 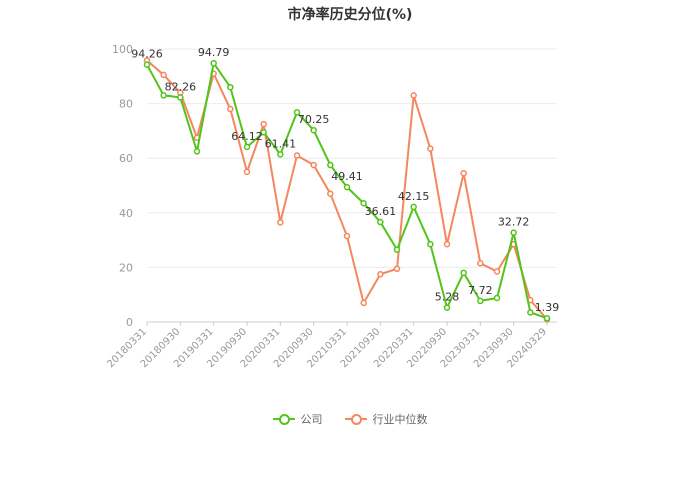 What do you see at coordinates (355, 419) in the screenshot?
I see `legend-swatch-industry-median` at bounding box center [355, 419].